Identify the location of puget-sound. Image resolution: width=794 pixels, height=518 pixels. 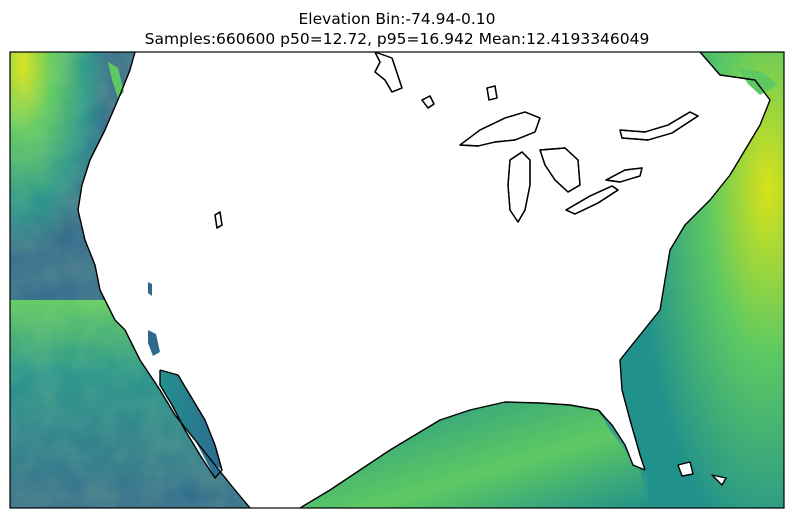
(116, 80).